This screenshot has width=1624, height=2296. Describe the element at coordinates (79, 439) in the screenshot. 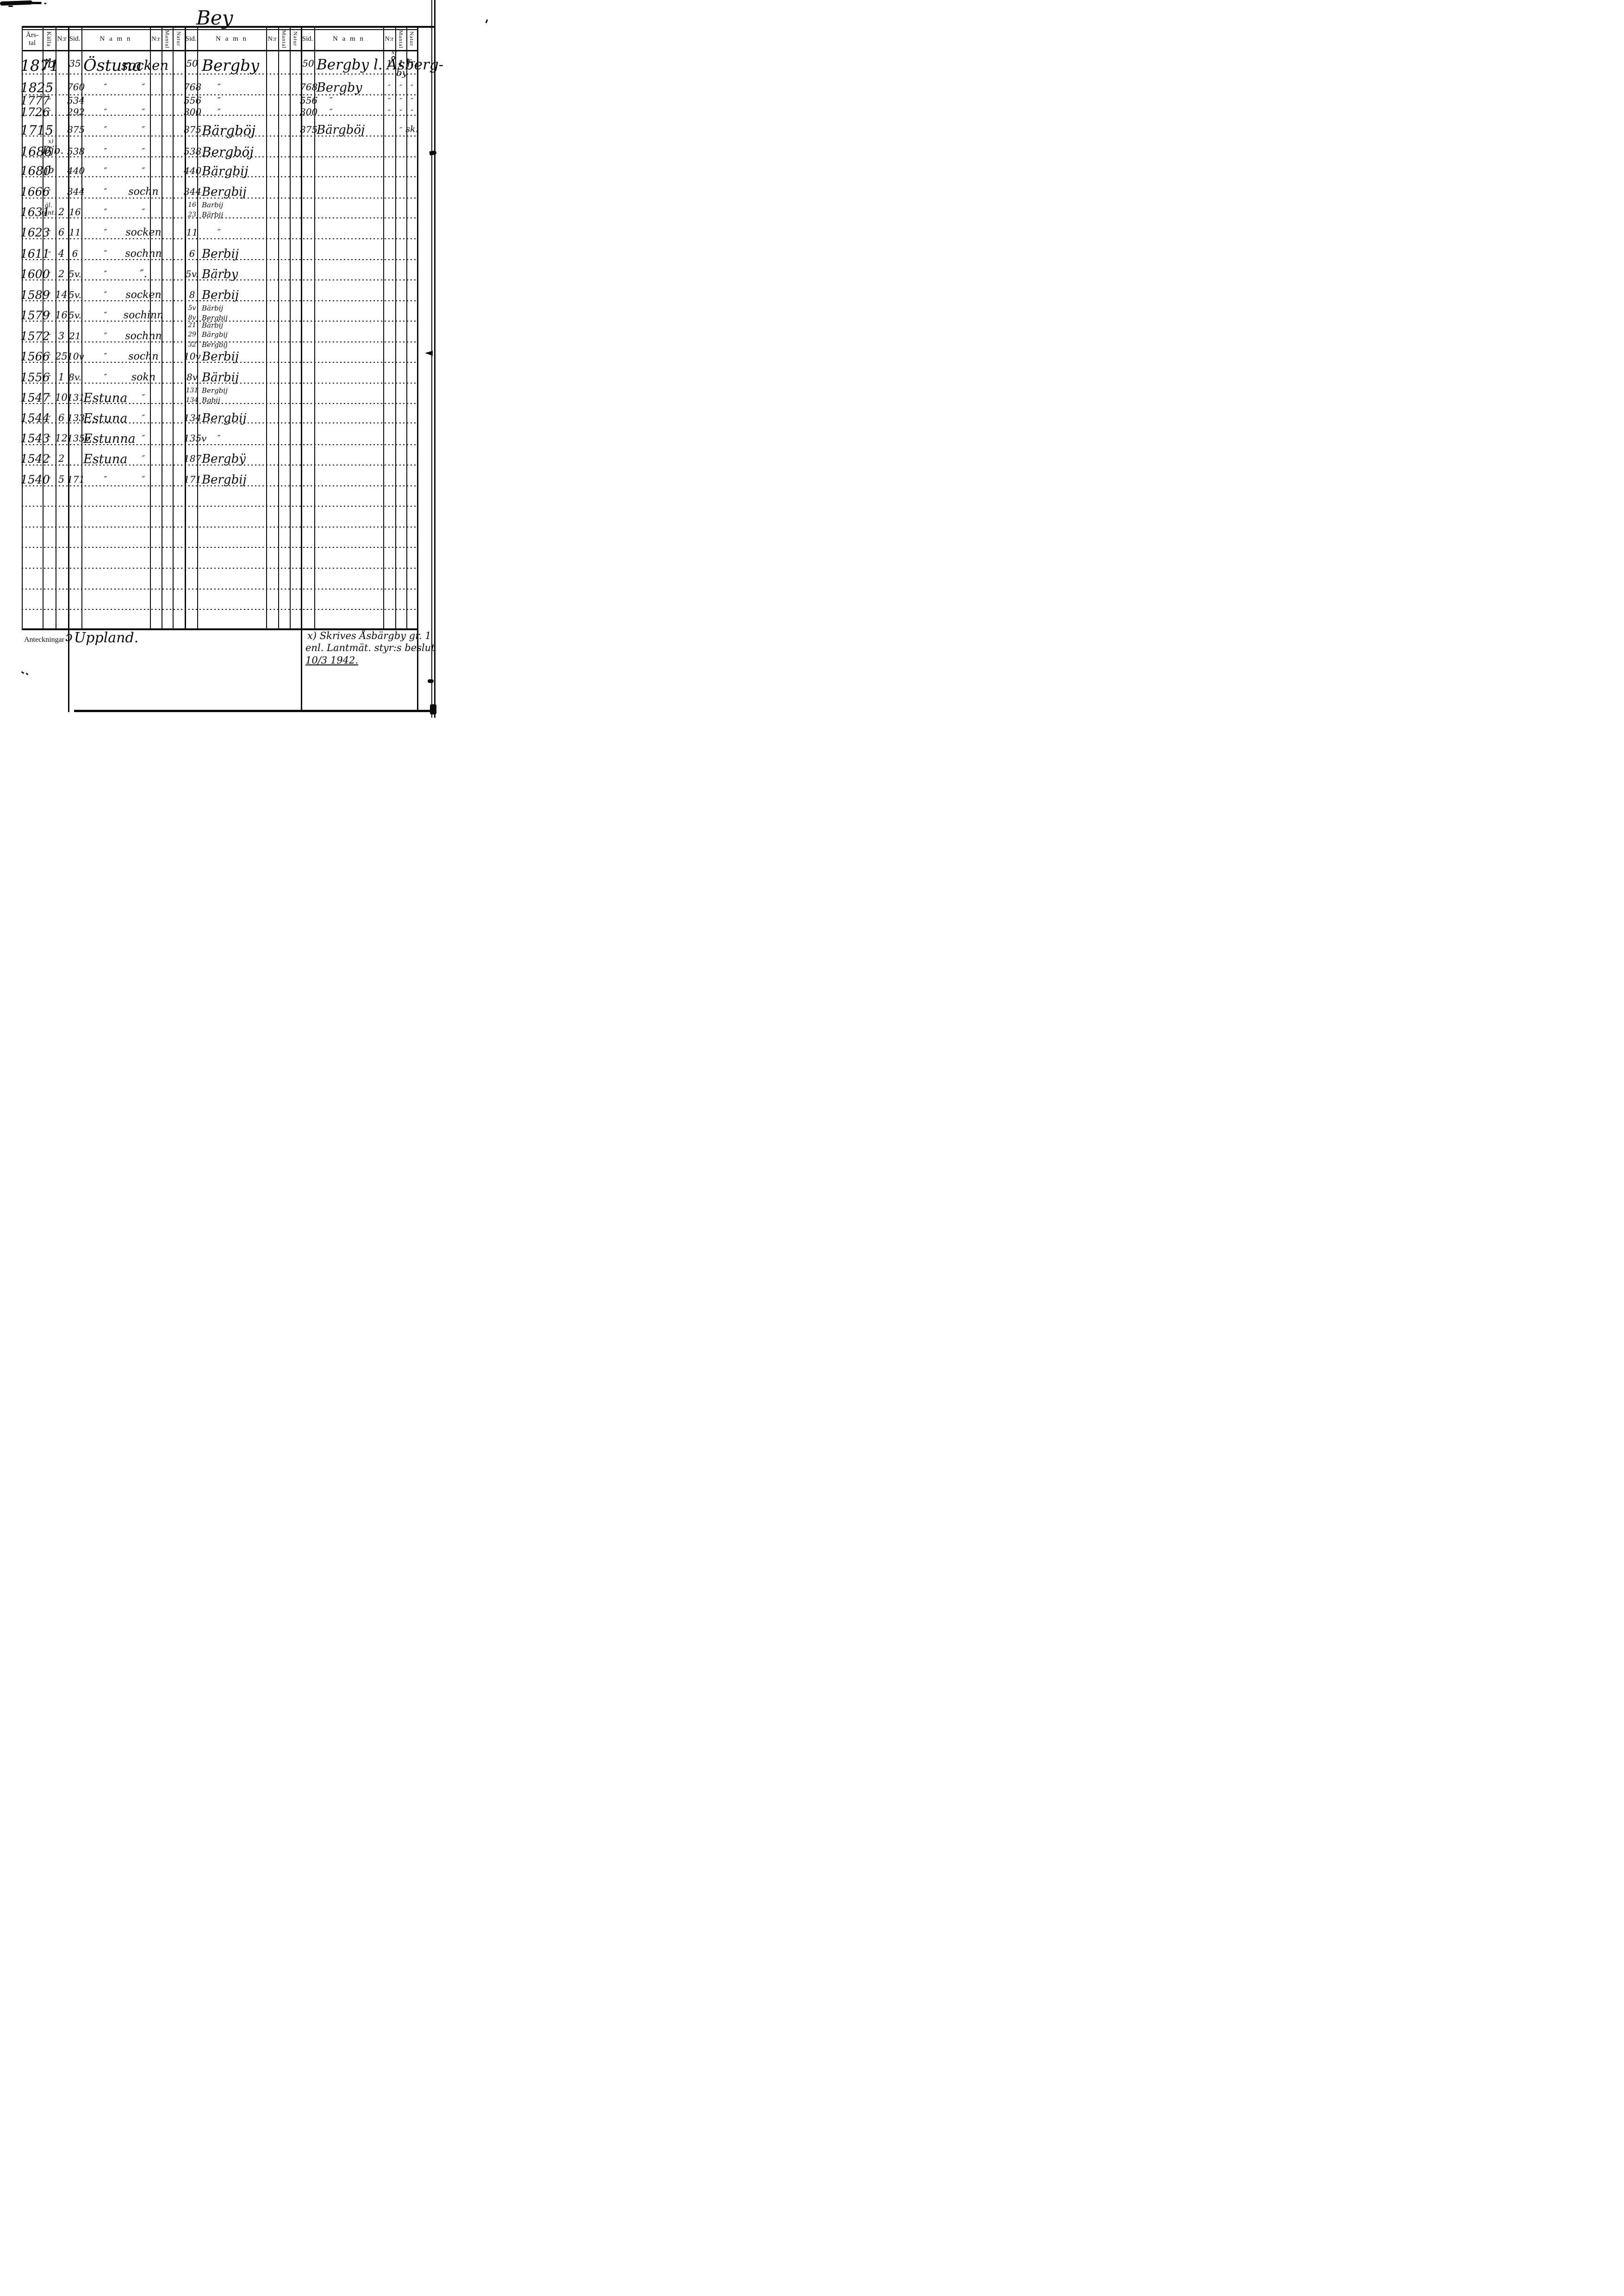

I see `sid-cell: 135v.` at that location.